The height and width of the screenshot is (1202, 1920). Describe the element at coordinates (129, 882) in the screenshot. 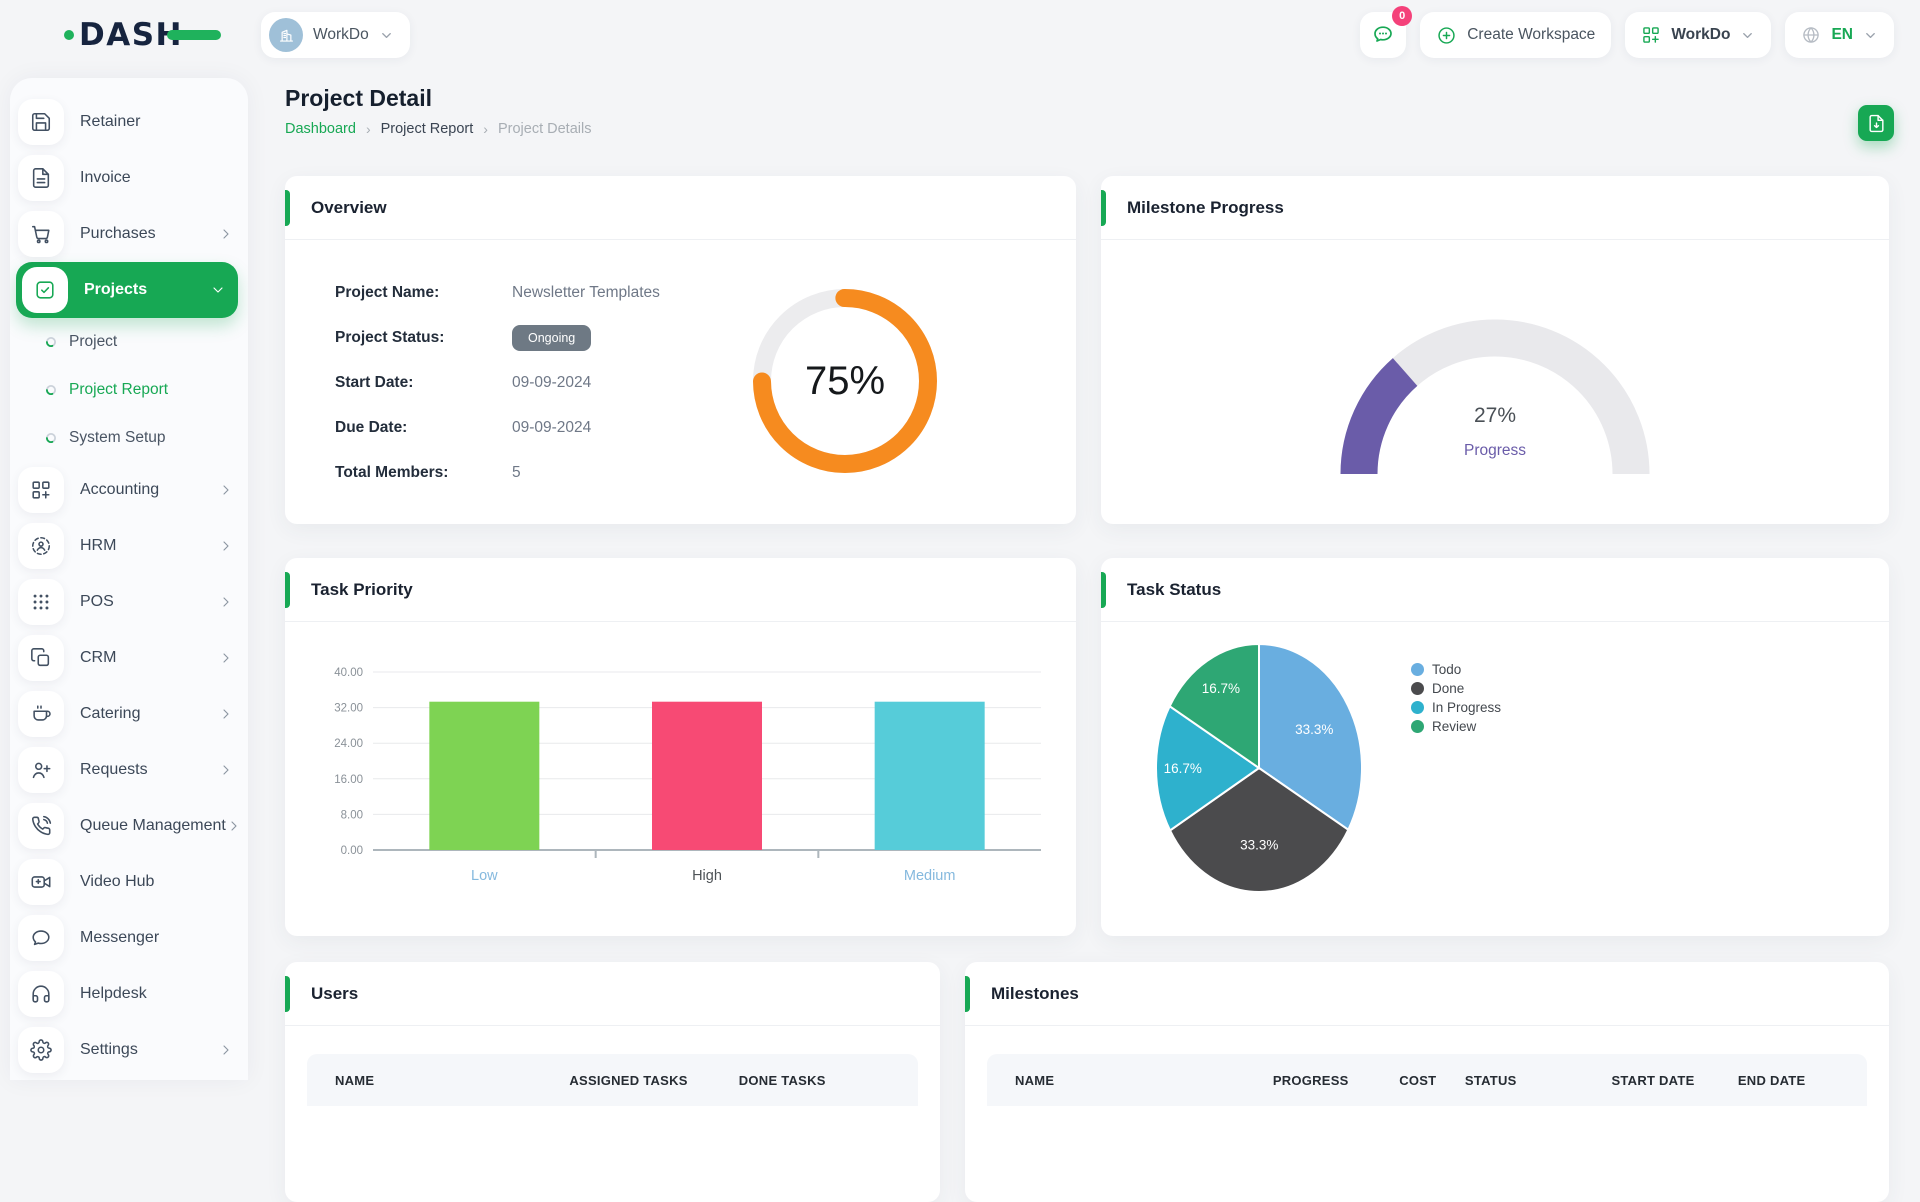

I see `sidebar-item-video-hub: Video Hub` at that location.